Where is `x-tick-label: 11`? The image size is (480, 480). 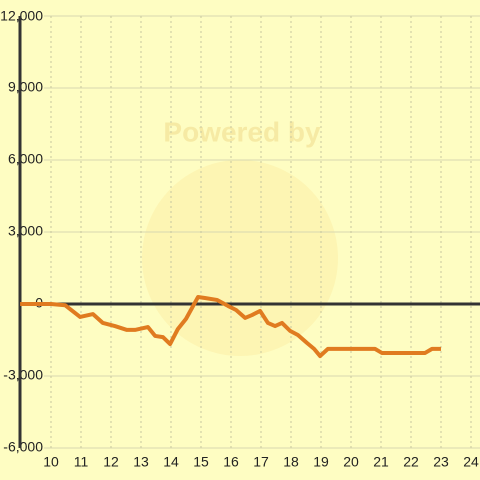
x-tick-label: 11 is located at coordinates (81, 462).